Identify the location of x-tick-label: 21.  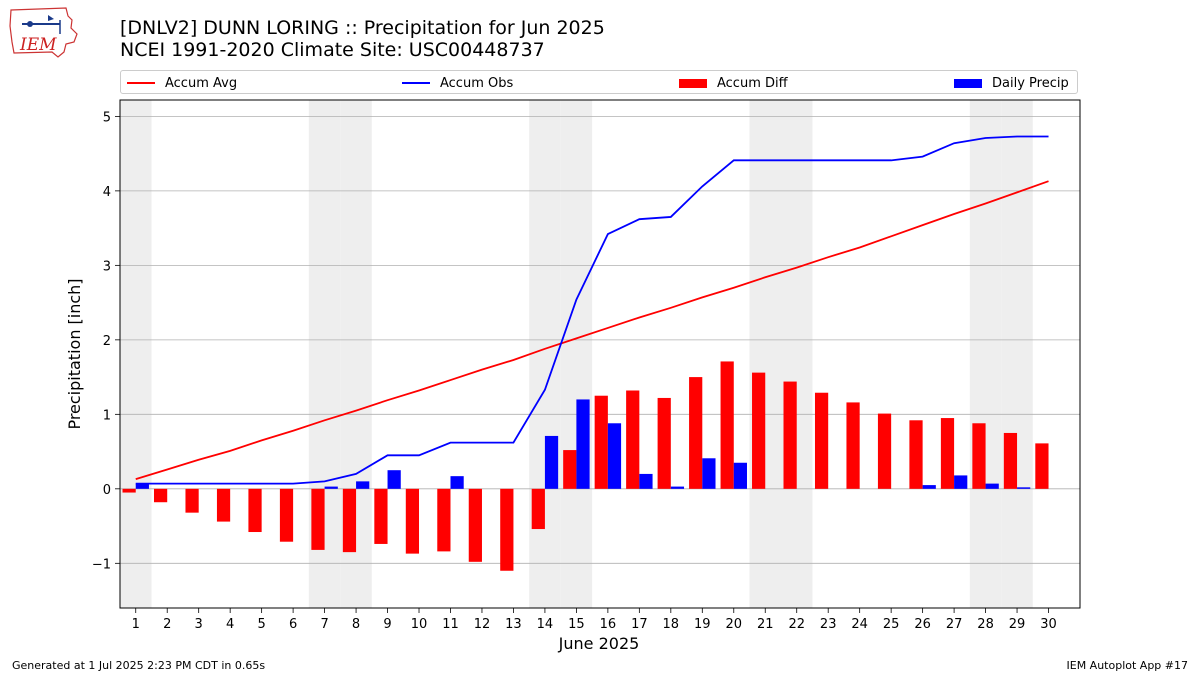
(765, 624).